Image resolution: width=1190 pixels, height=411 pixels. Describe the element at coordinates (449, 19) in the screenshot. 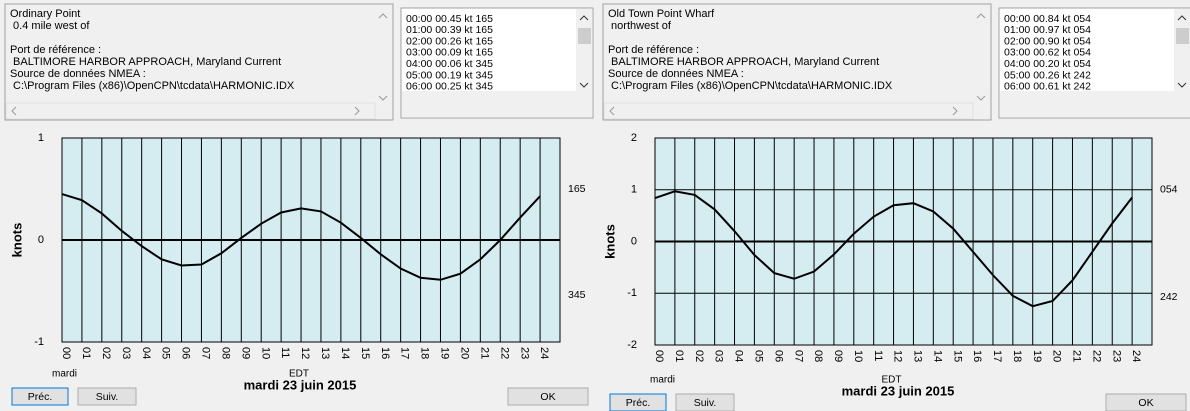

I see `list-item: 00:00 00.45 kt 165` at that location.